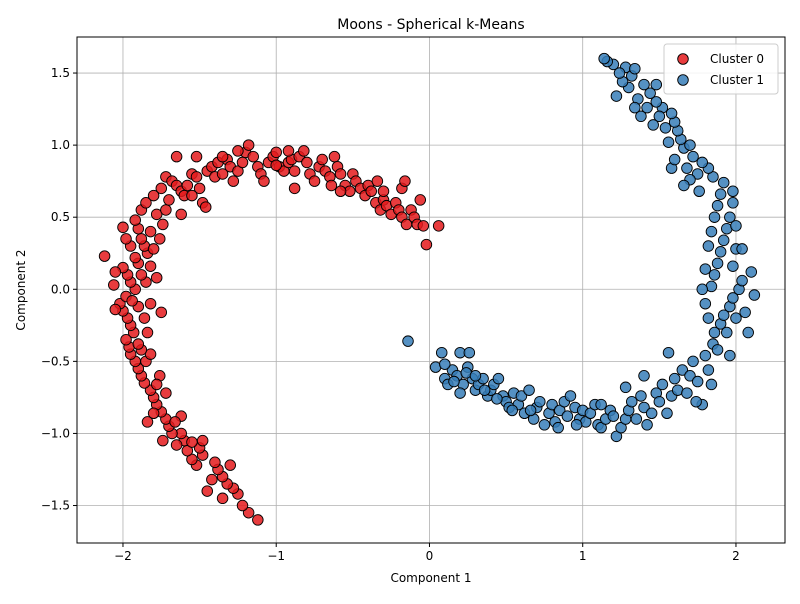  I want to click on legend: Cluster 0 Cluster 1, so click(721, 69).